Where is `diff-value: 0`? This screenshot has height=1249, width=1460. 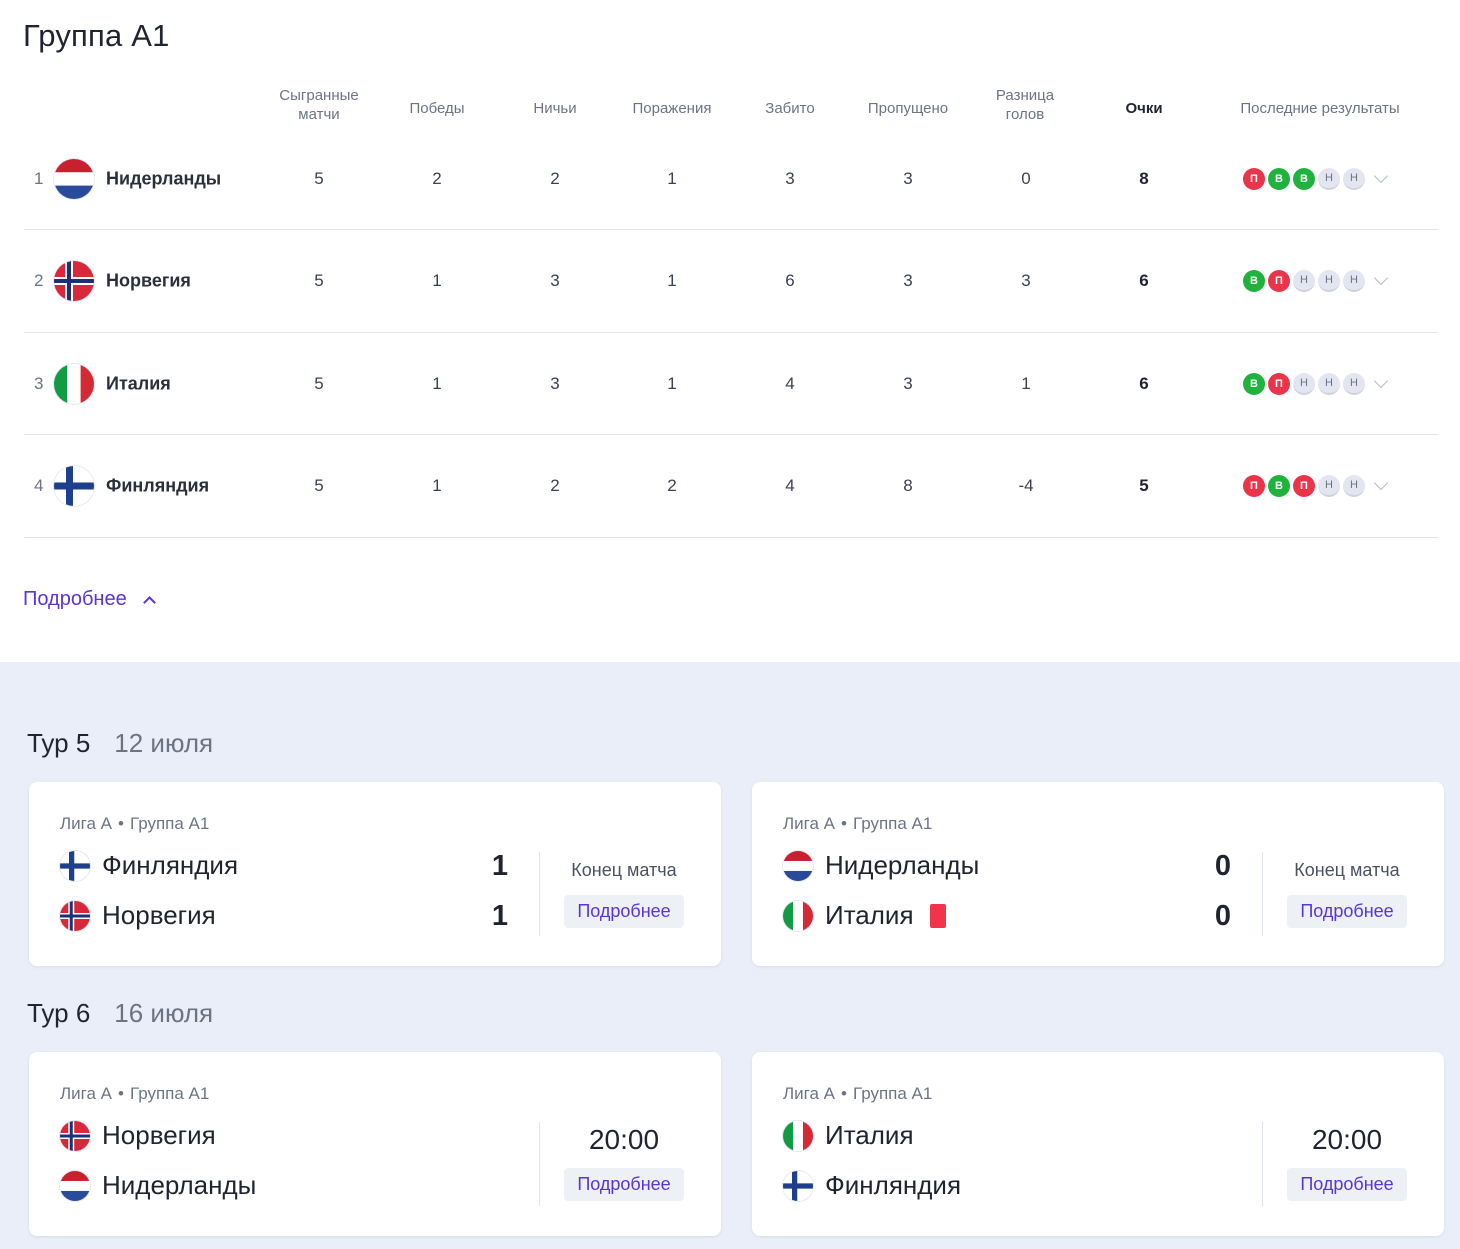 diff-value: 0 is located at coordinates (1026, 178).